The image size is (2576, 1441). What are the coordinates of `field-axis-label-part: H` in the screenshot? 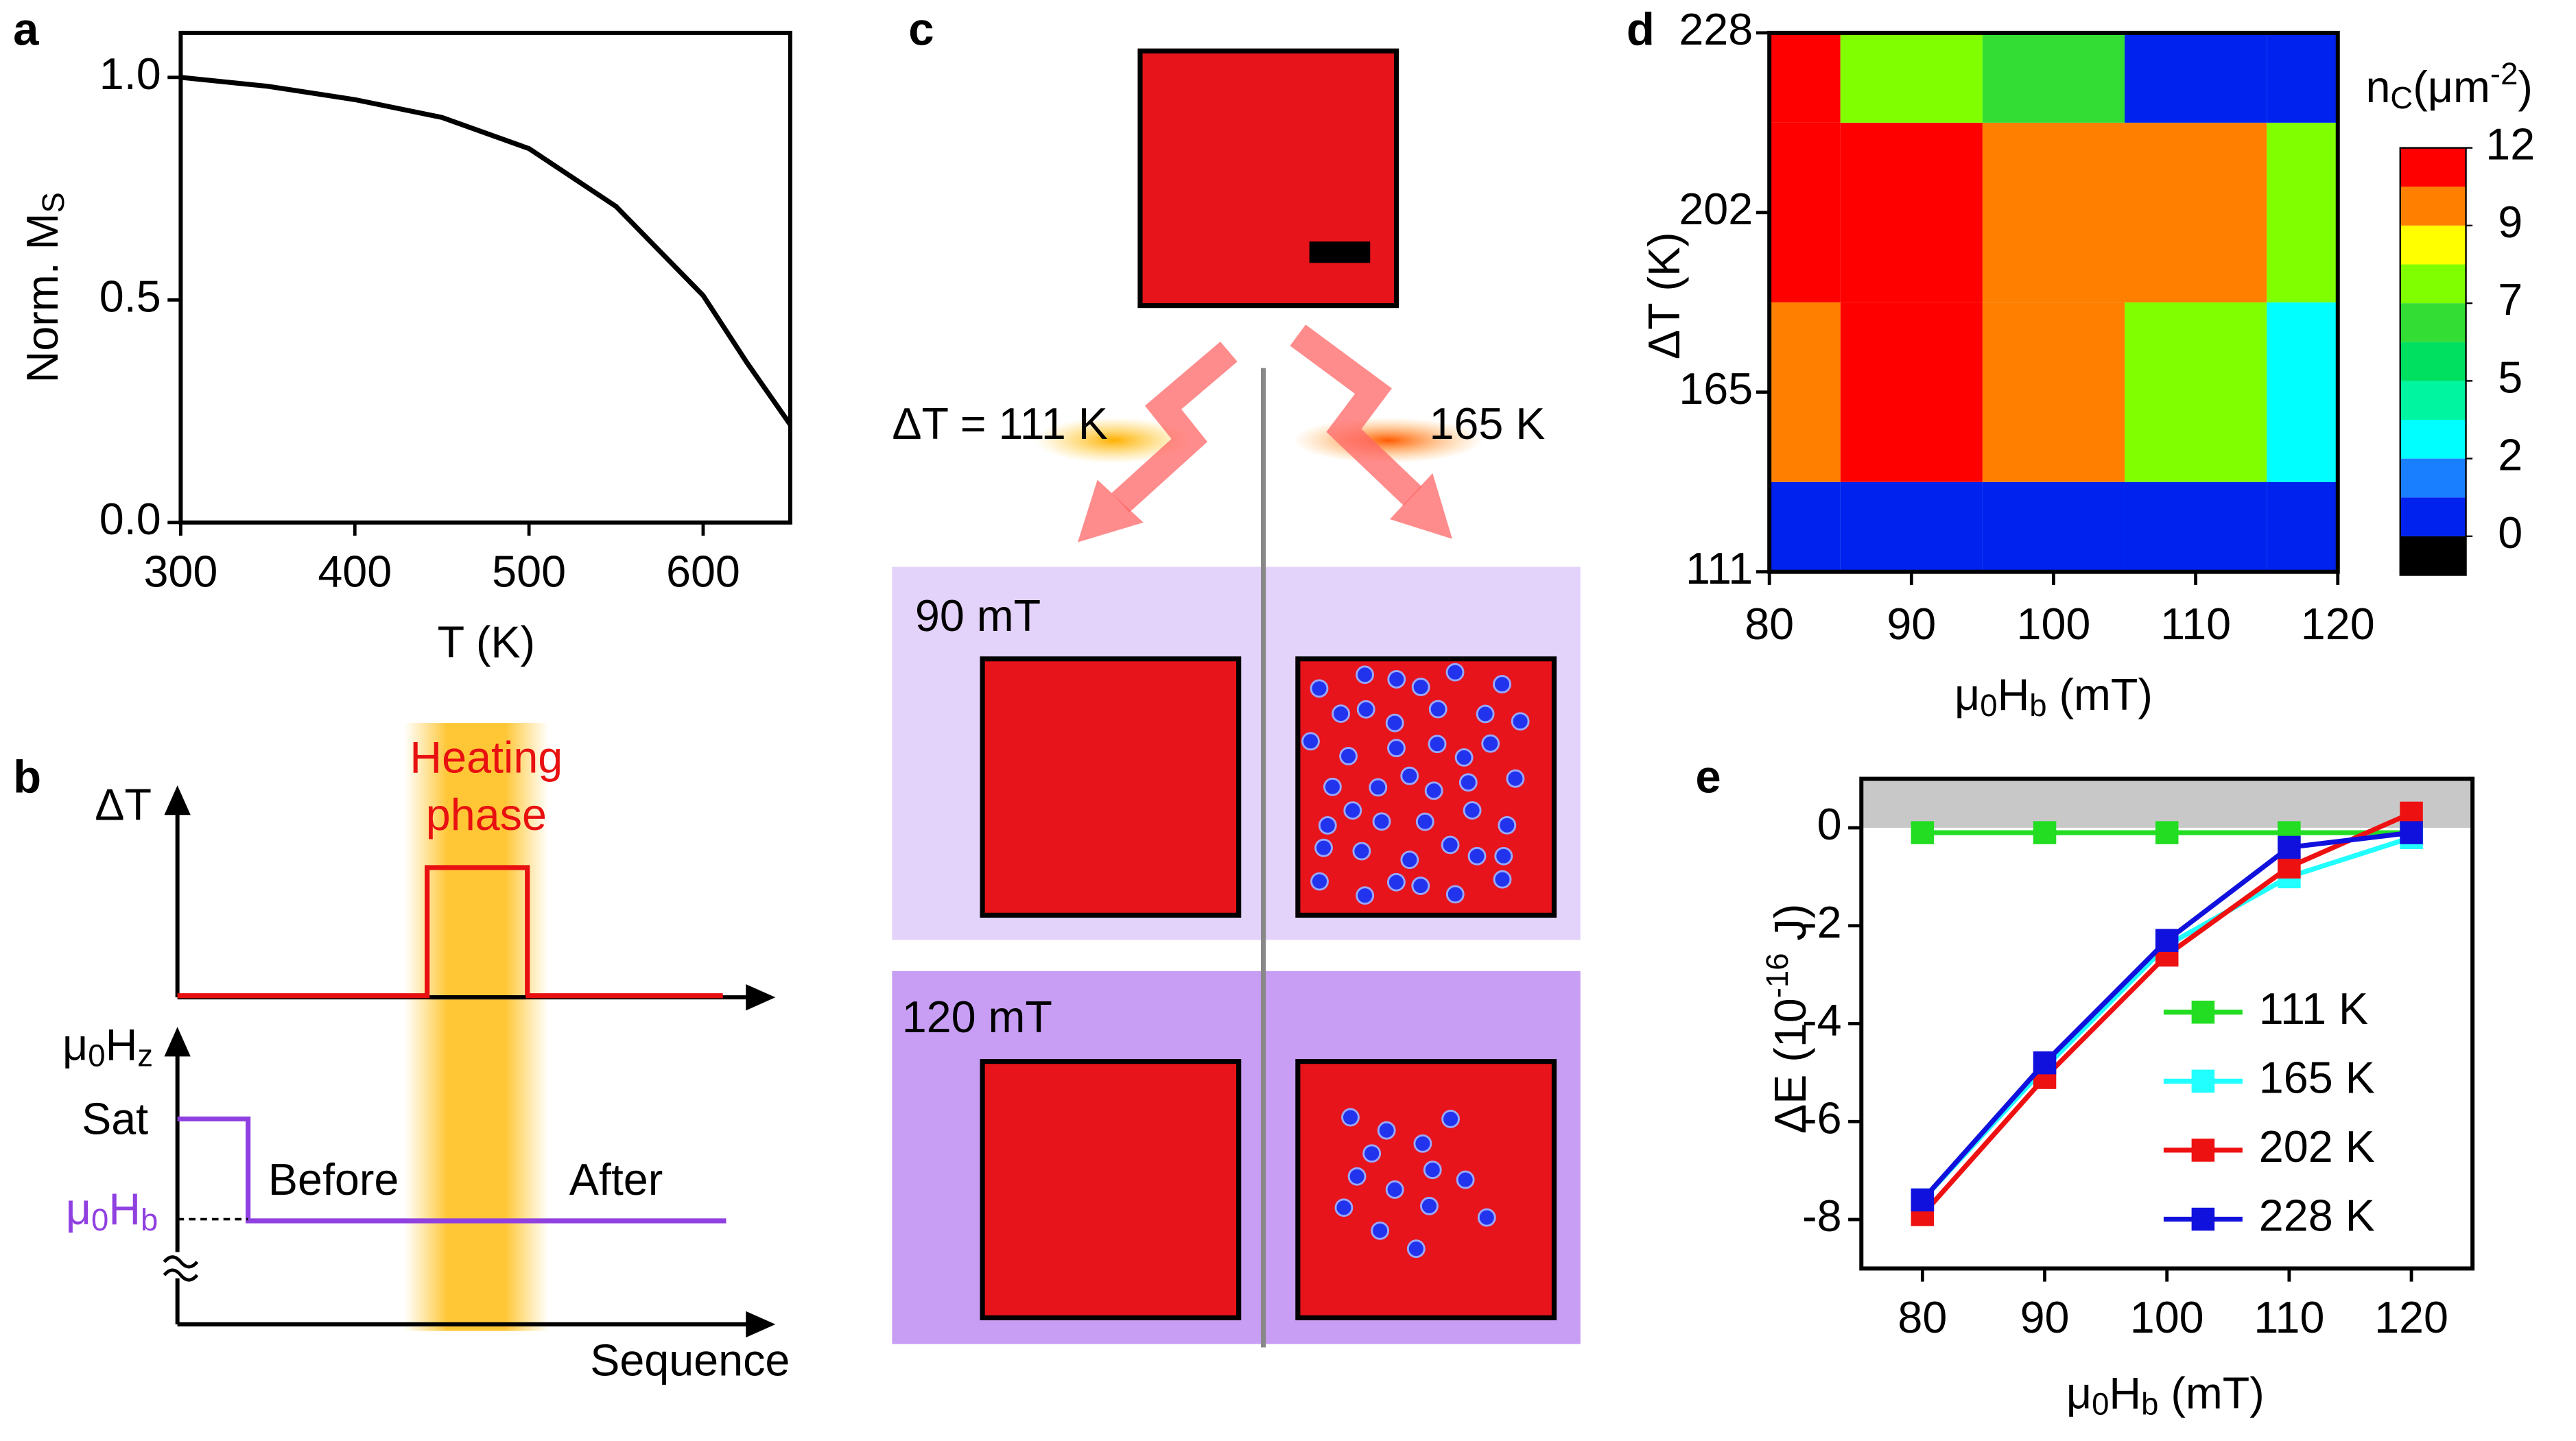 It's located at (122, 1045).